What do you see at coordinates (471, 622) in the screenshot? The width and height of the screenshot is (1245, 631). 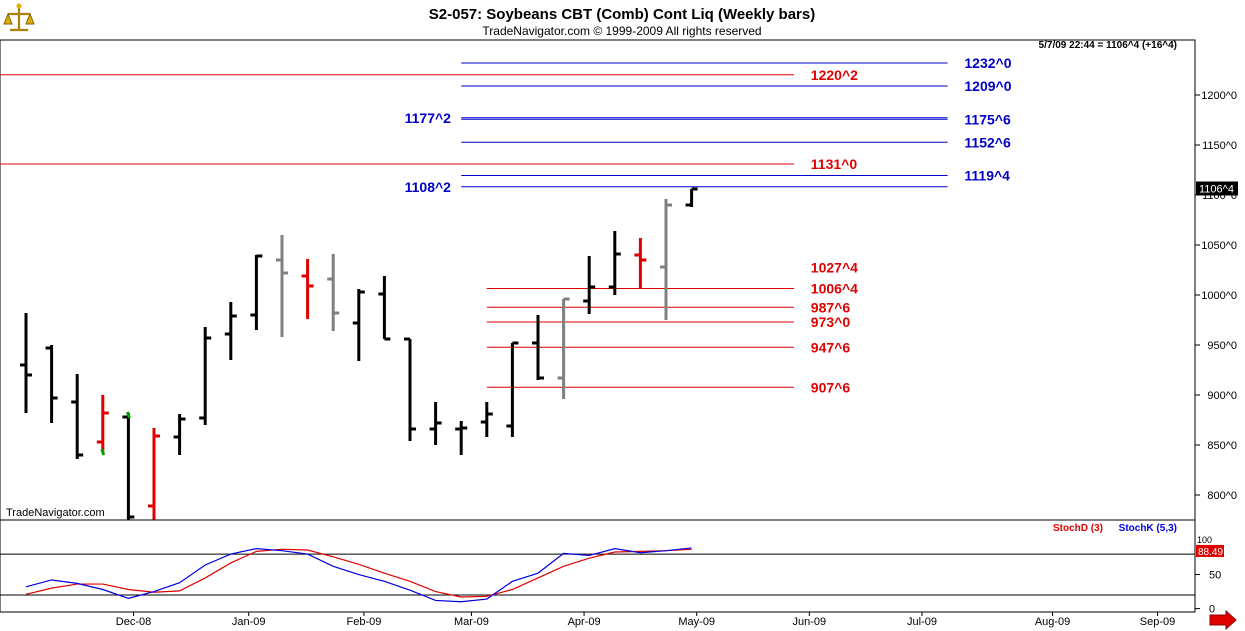 I see `x-tick-label: Mar-09` at bounding box center [471, 622].